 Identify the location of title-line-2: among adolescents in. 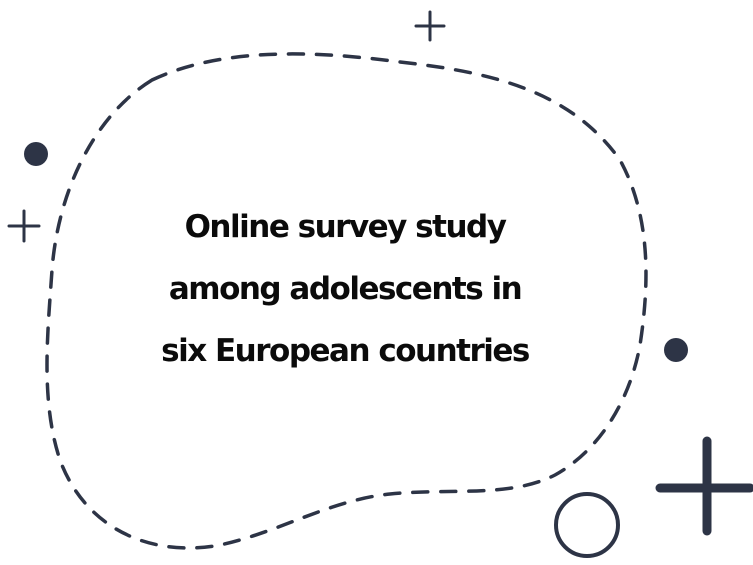
(345, 289).